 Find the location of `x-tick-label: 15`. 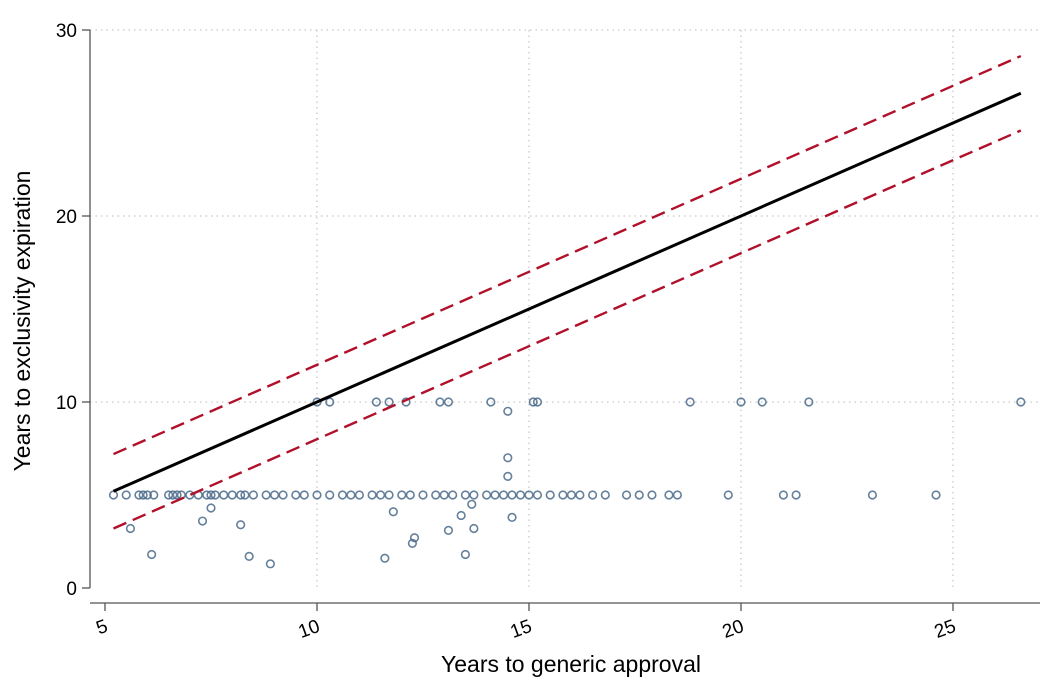

x-tick-label: 15 is located at coordinates (521, 629).